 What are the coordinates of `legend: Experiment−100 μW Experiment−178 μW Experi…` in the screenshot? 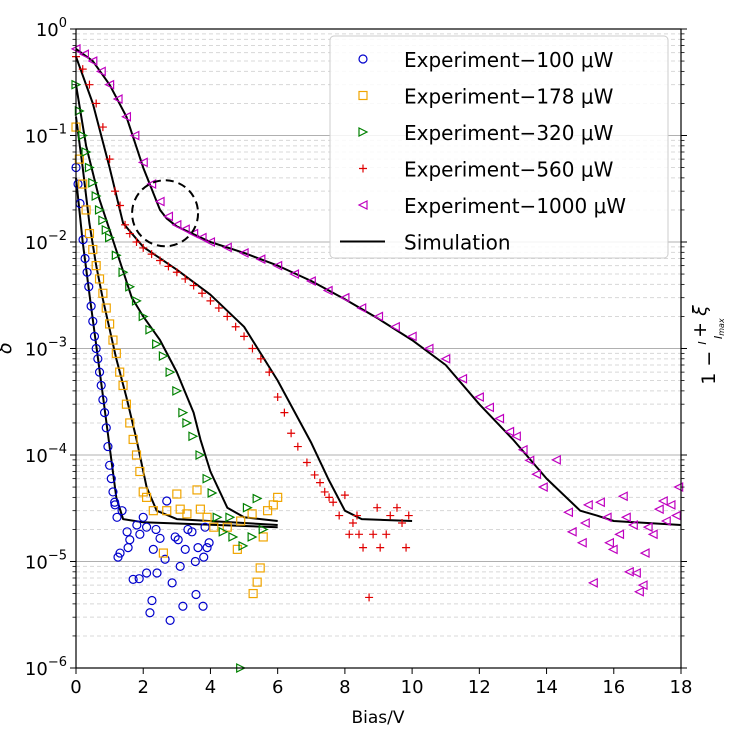 It's located at (499, 147).